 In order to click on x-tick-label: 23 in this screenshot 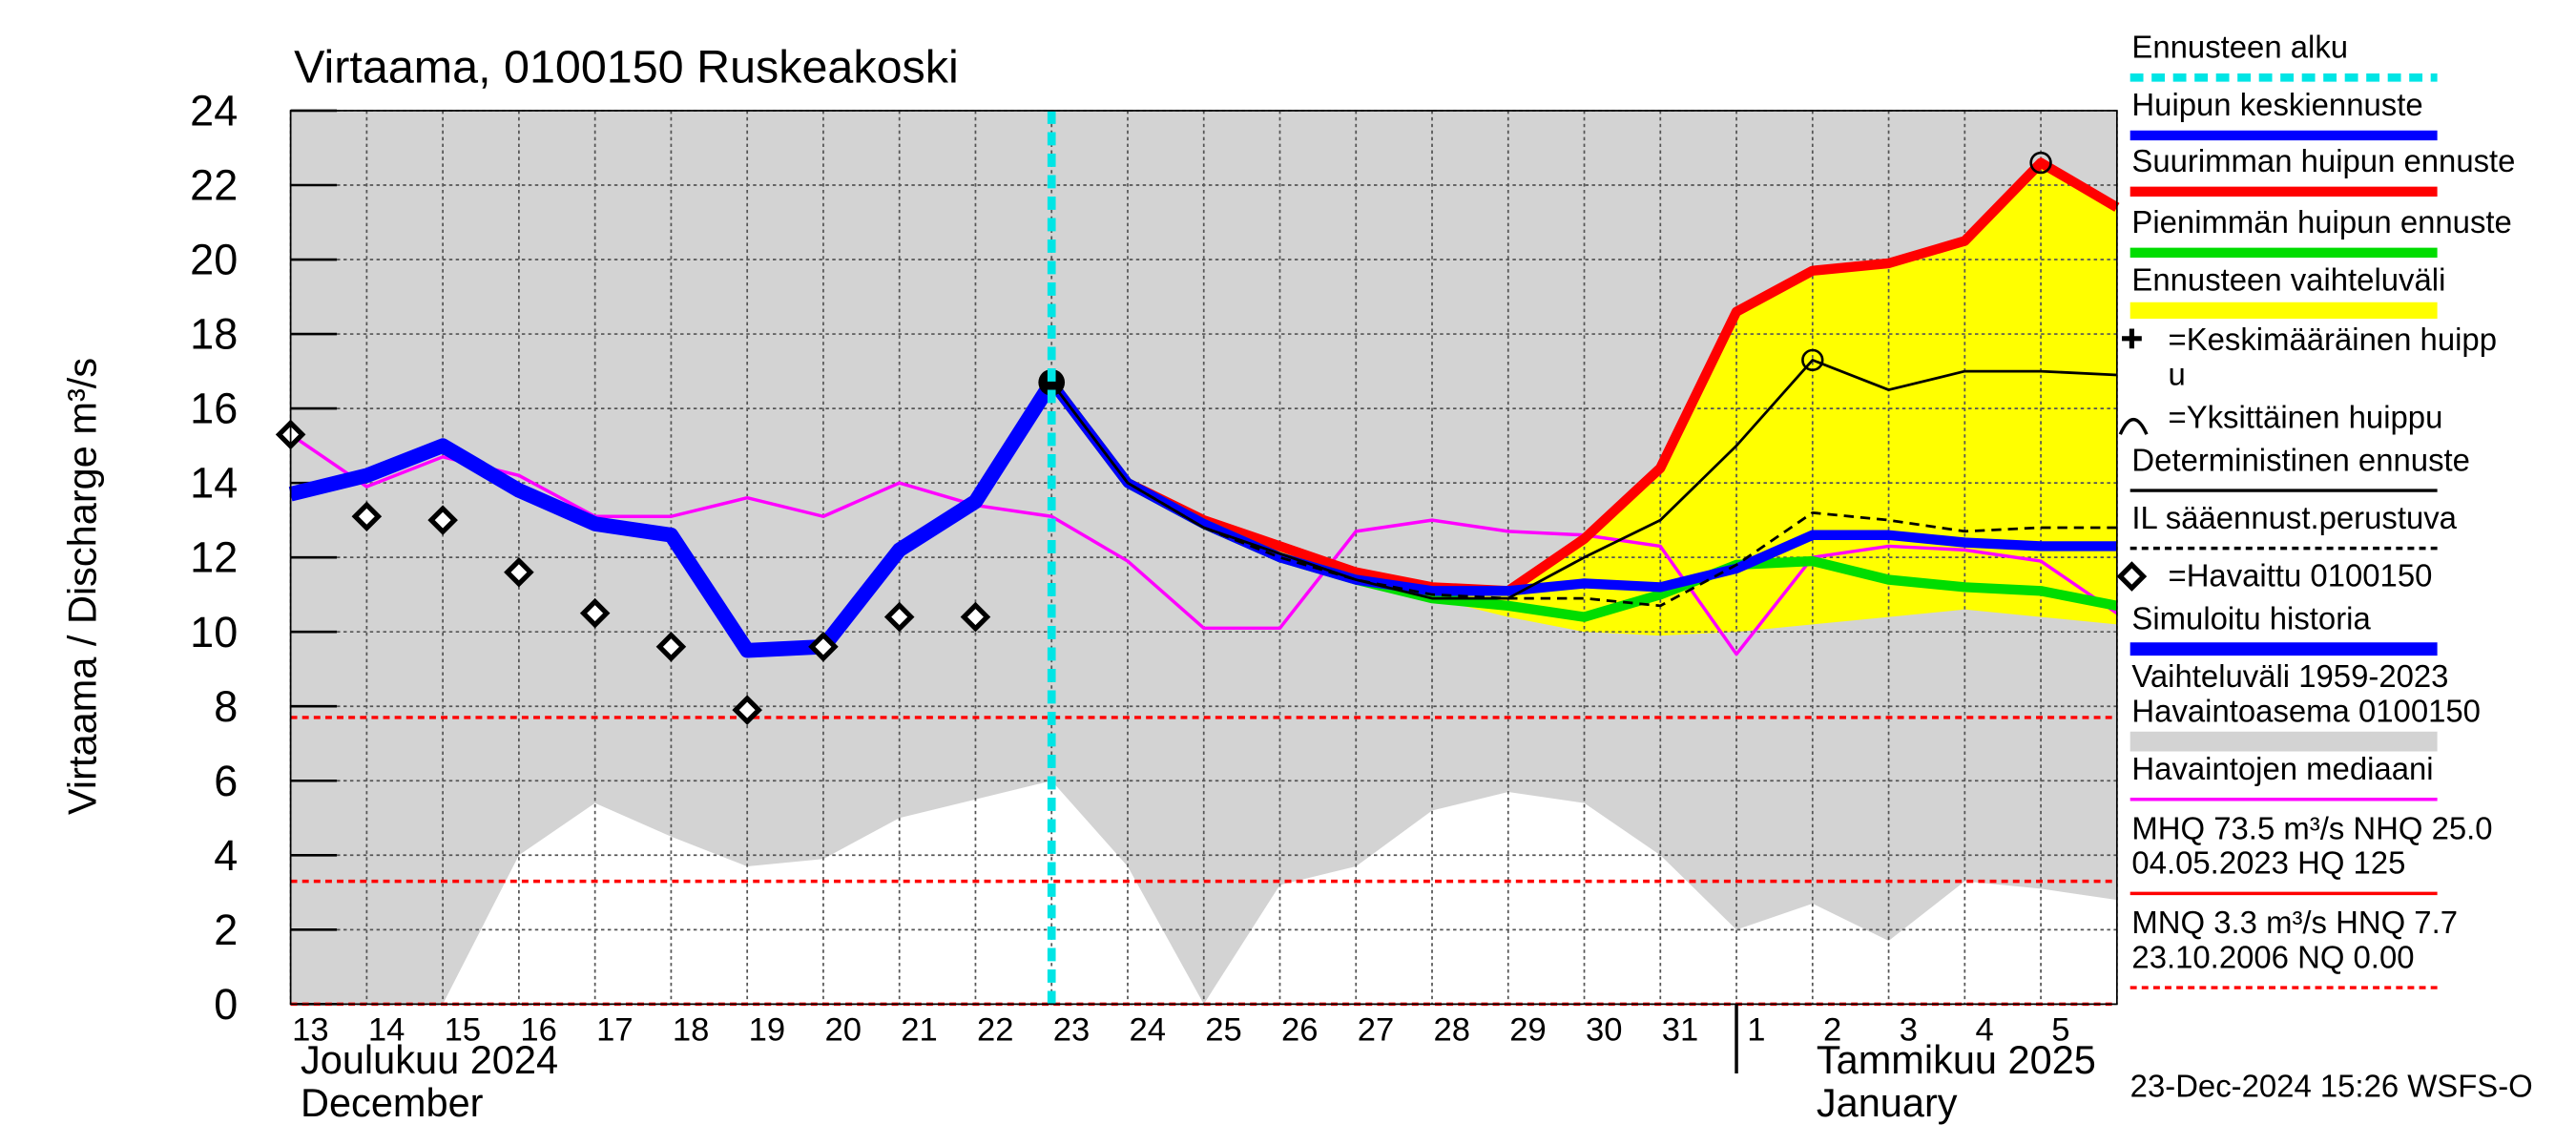, I will do `click(1071, 1029)`.